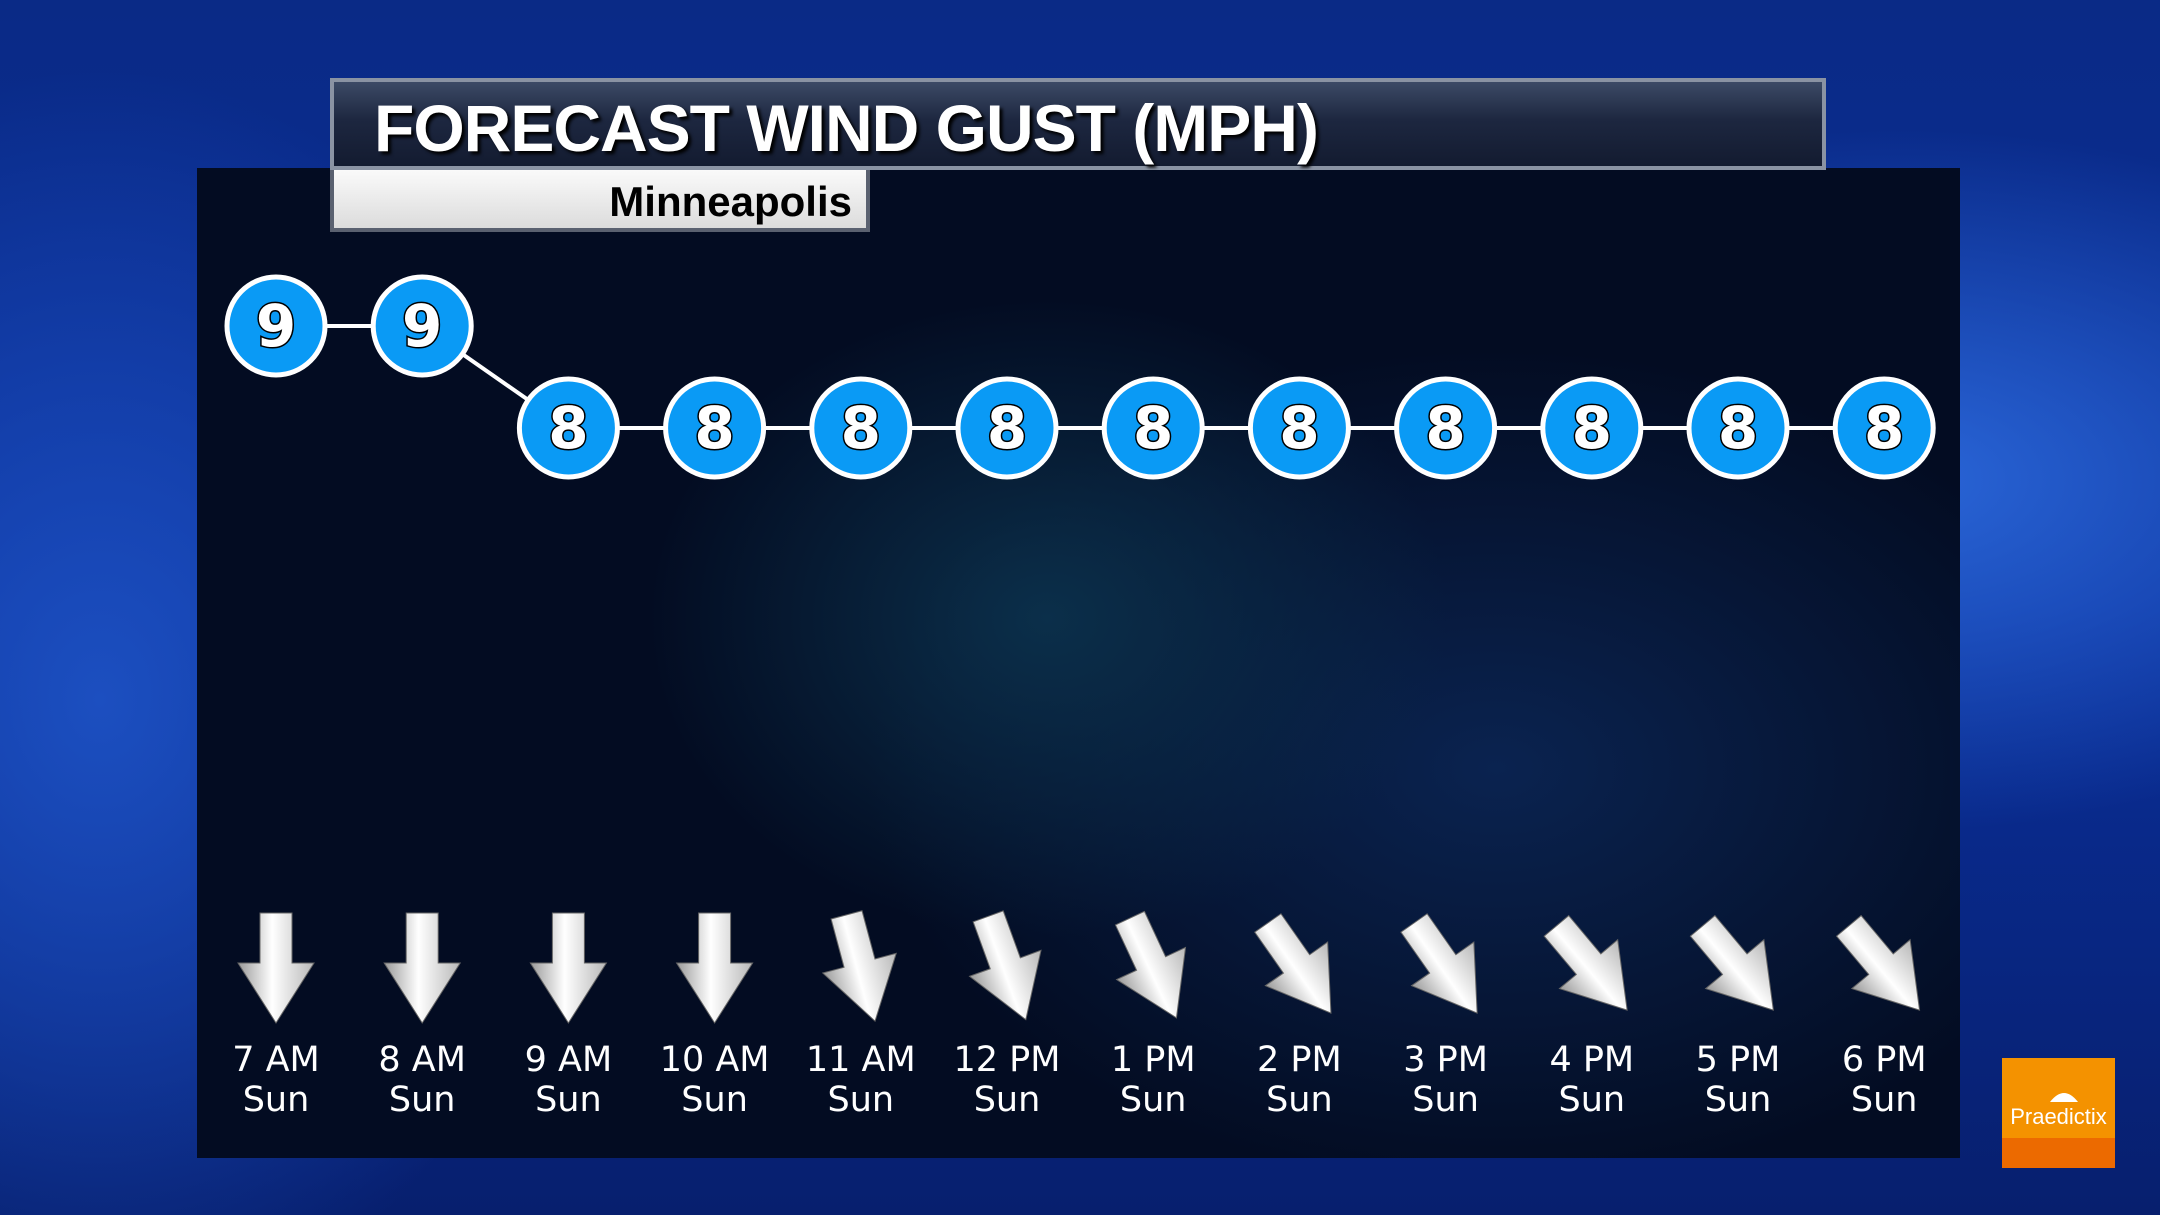 This screenshot has height=1215, width=2160. Describe the element at coordinates (2058, 1113) in the screenshot. I see `praedictix-logo: Praedictix` at that location.